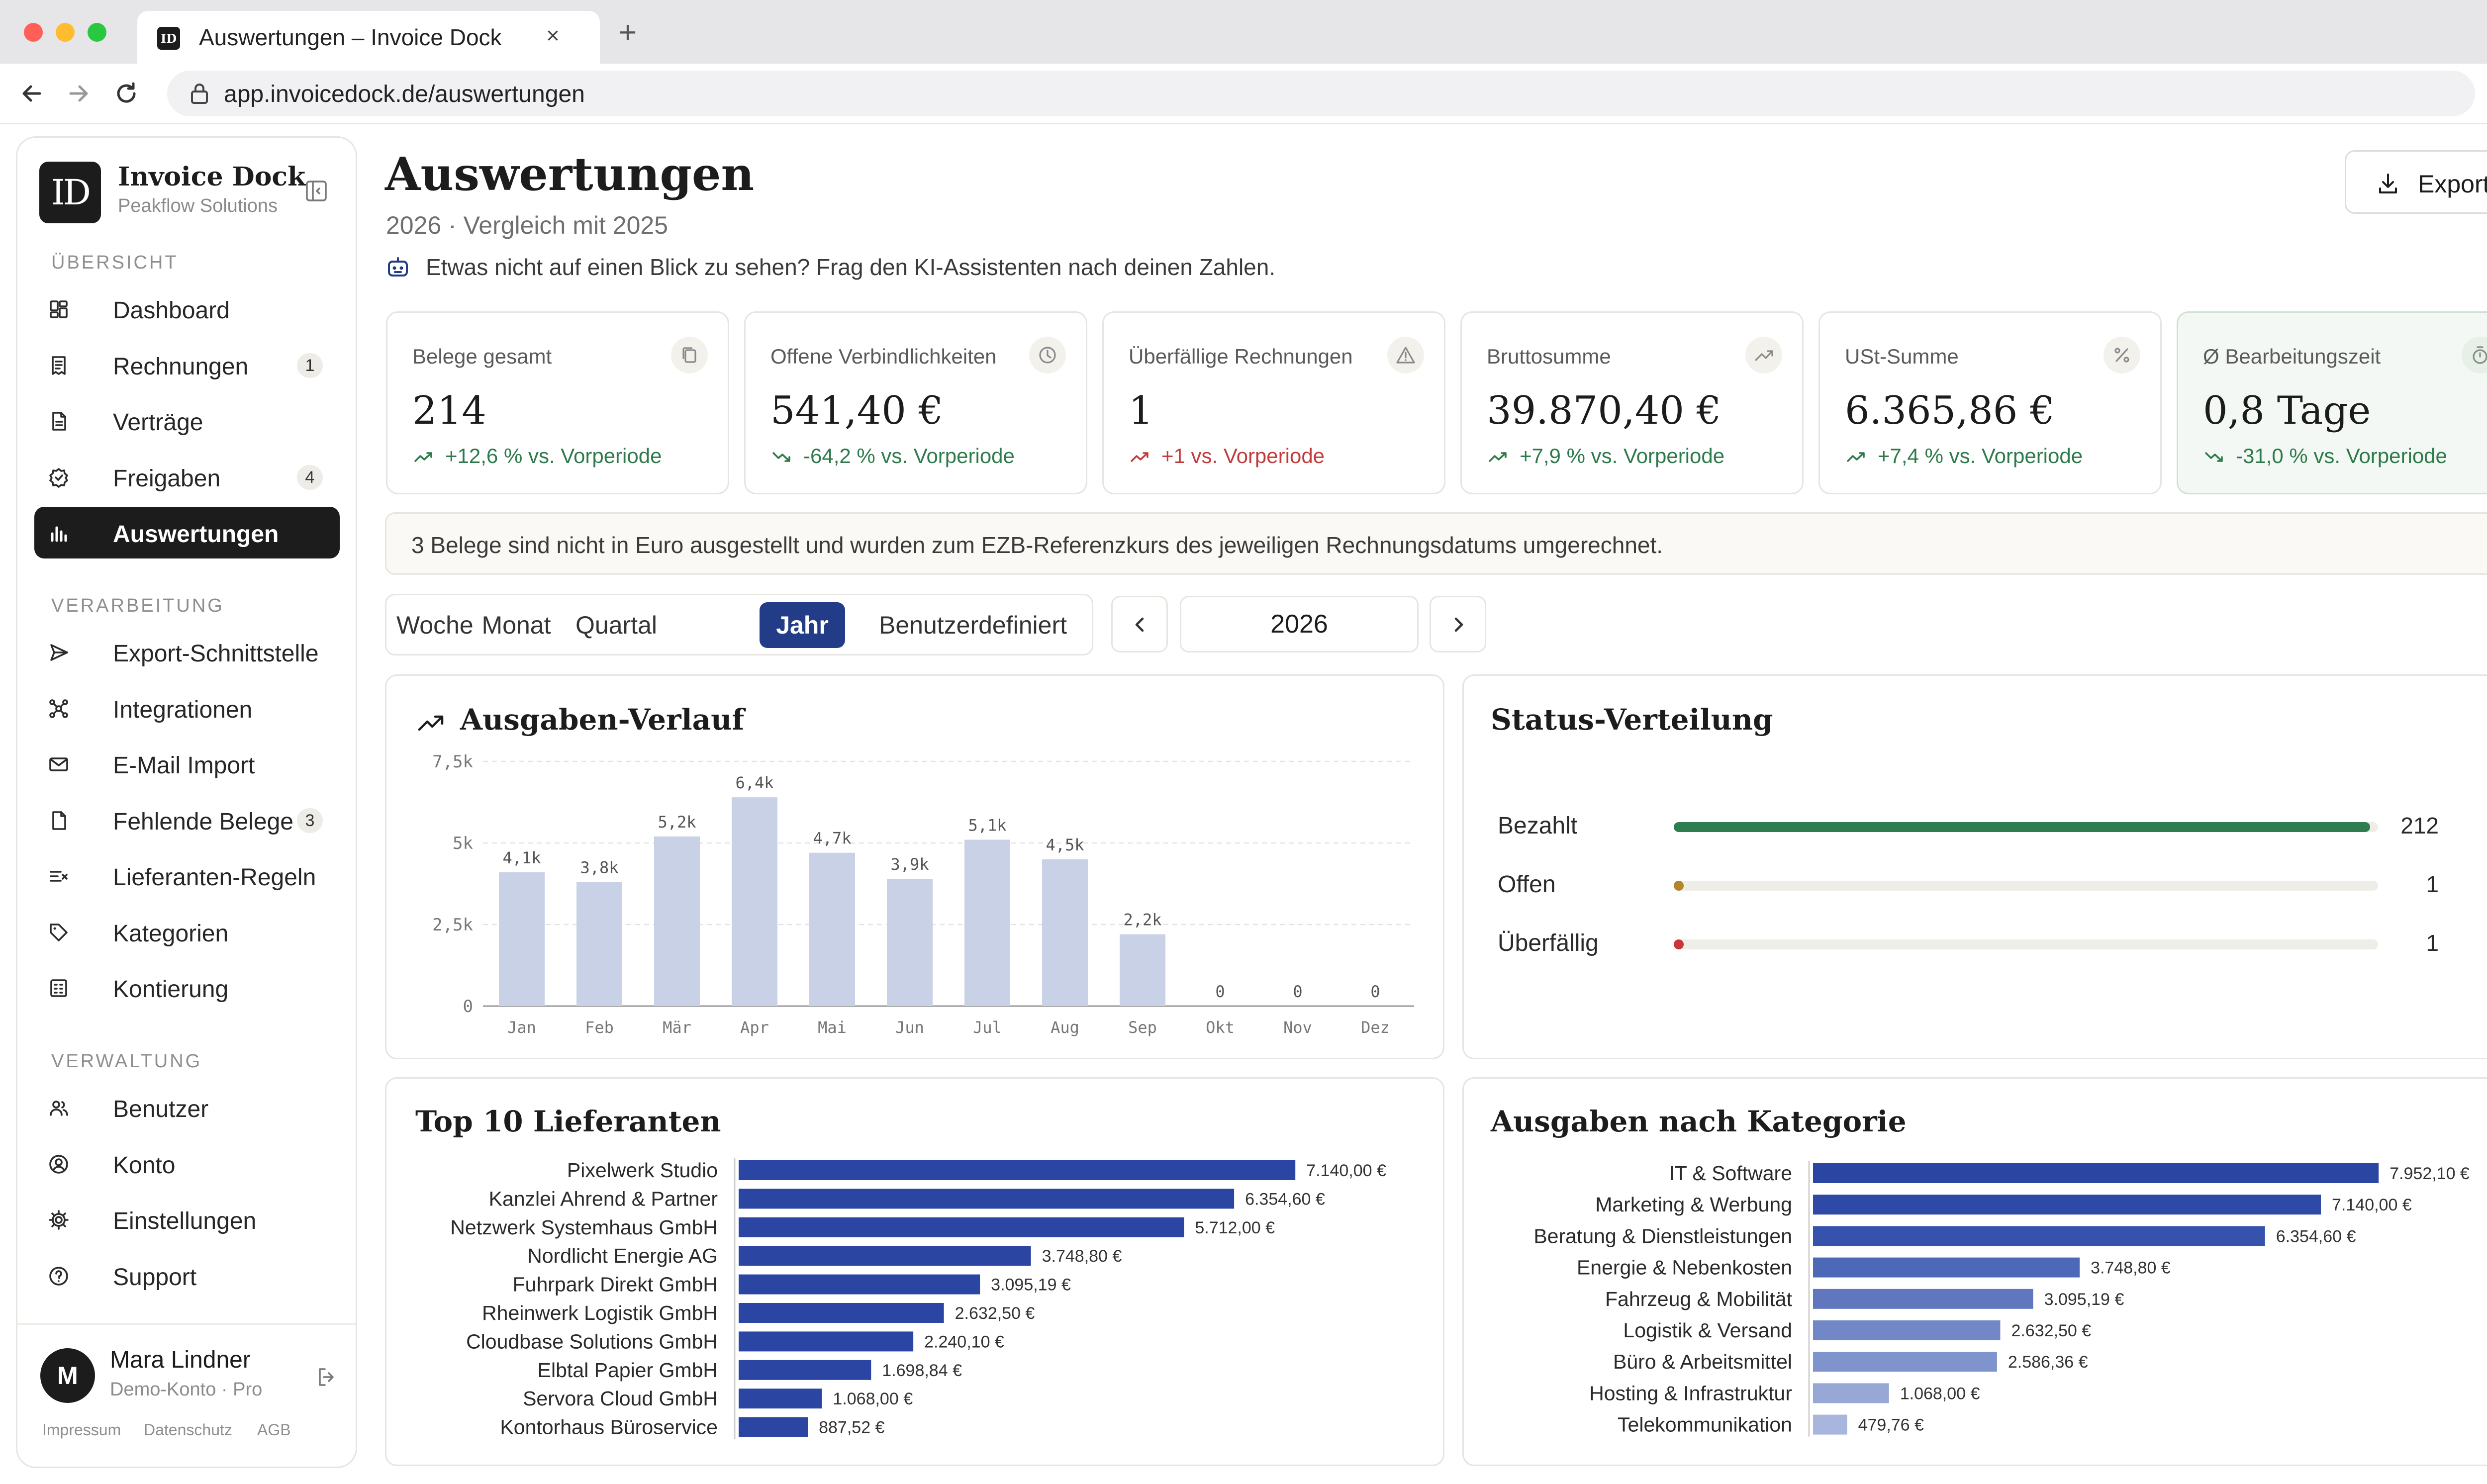 This screenshot has width=2487, height=1484. I want to click on bar-marketing-and-werbung, so click(2067, 1205).